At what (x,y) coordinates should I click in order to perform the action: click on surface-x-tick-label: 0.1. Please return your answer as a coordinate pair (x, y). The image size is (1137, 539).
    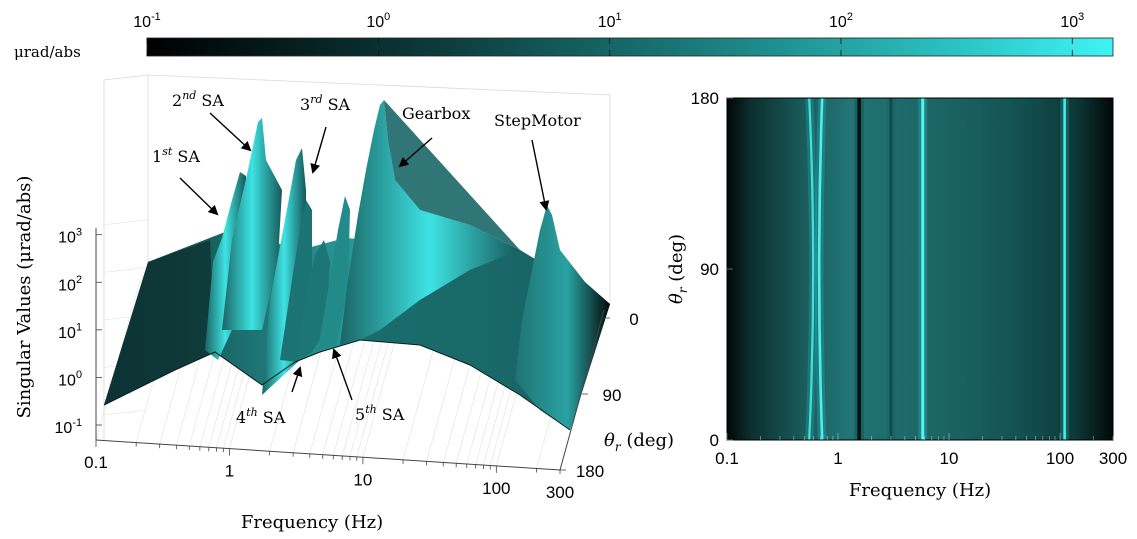
    Looking at the image, I should click on (96, 462).